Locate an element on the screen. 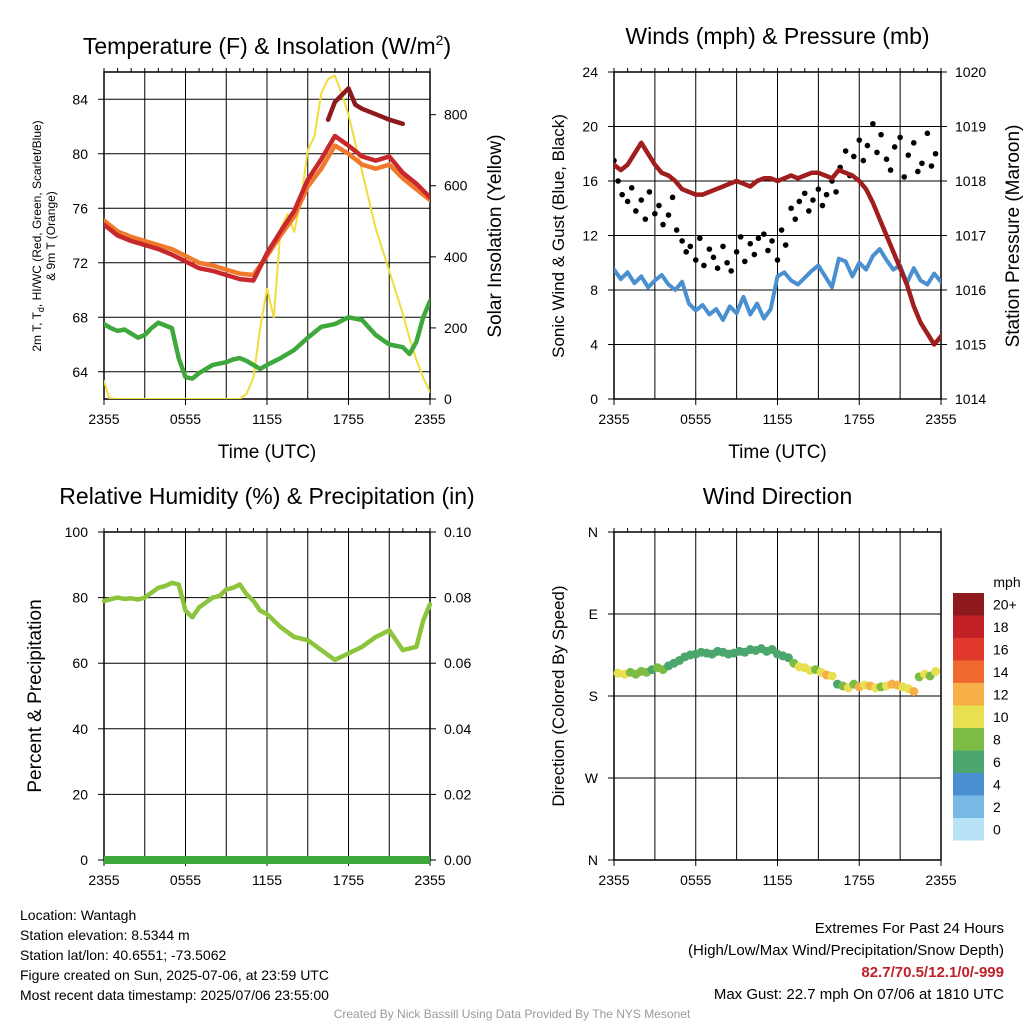 This screenshot has height=1024, width=1024. colorbar-title: mph is located at coordinates (1006, 582).